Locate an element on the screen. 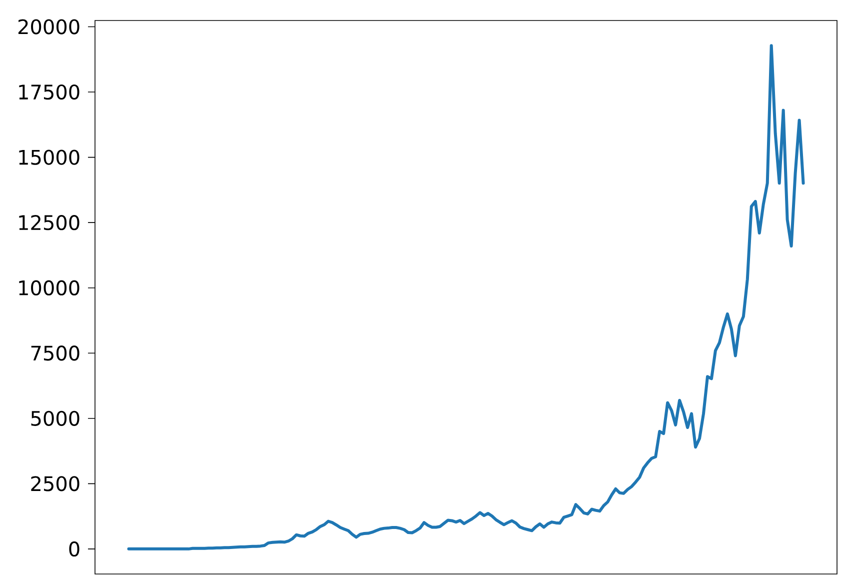  y-tick-label: 0 is located at coordinates (74, 549).